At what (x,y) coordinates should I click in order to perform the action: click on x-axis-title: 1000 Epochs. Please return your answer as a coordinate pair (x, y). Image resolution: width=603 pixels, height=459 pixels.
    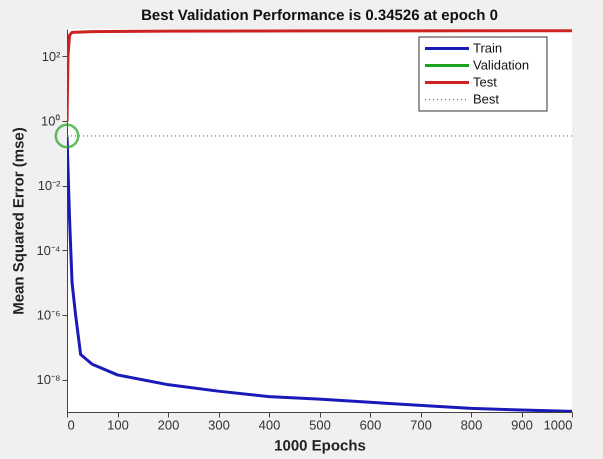
    Looking at the image, I should click on (320, 446).